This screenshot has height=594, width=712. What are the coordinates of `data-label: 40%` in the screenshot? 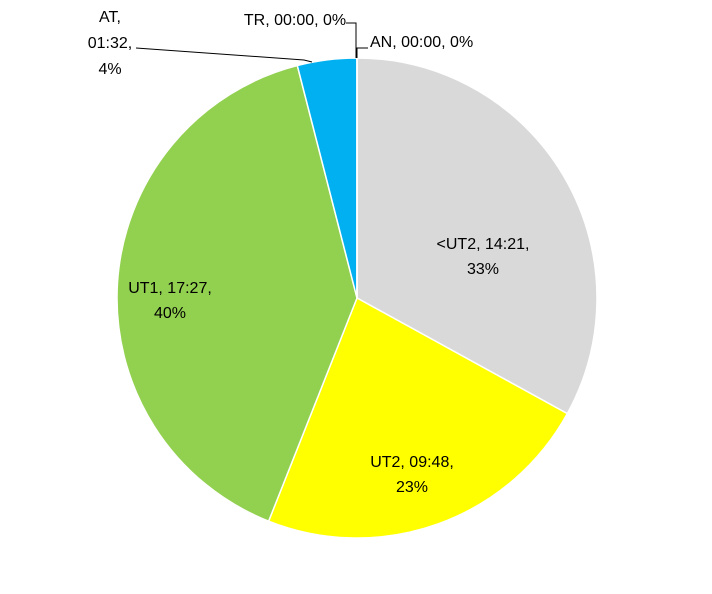 It's located at (170, 313).